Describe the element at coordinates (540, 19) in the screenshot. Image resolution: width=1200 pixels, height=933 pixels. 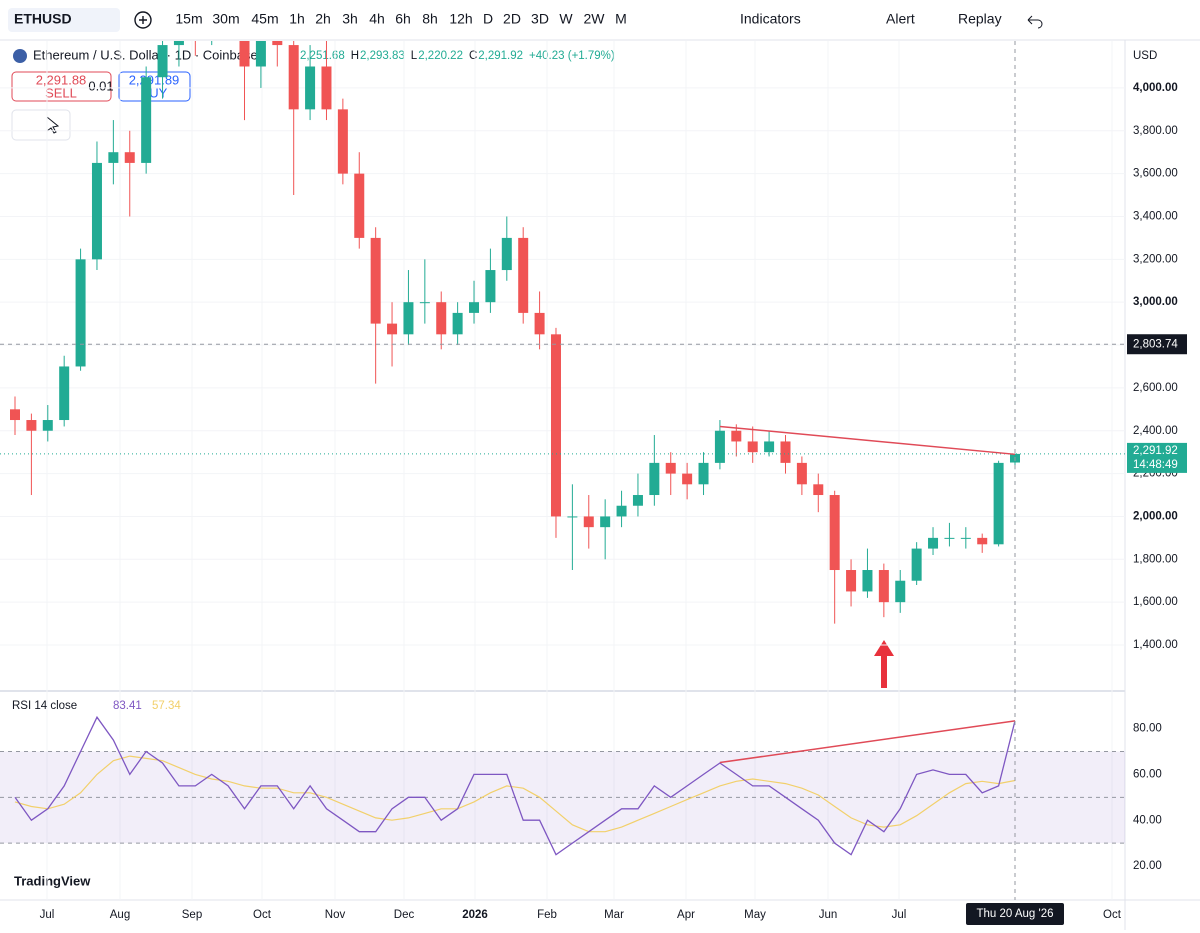
I see `timeframe: 3D` at that location.